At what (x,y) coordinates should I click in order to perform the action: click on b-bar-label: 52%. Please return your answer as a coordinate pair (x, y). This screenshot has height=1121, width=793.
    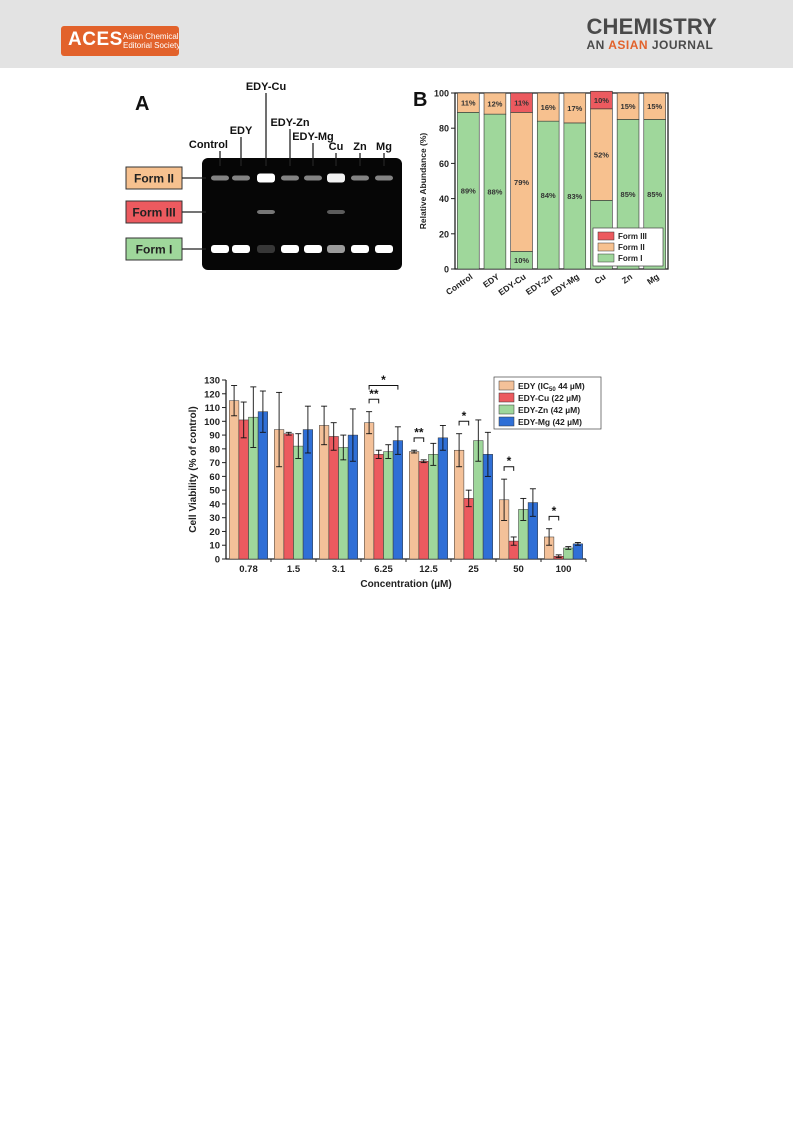
    Looking at the image, I should click on (601, 155).